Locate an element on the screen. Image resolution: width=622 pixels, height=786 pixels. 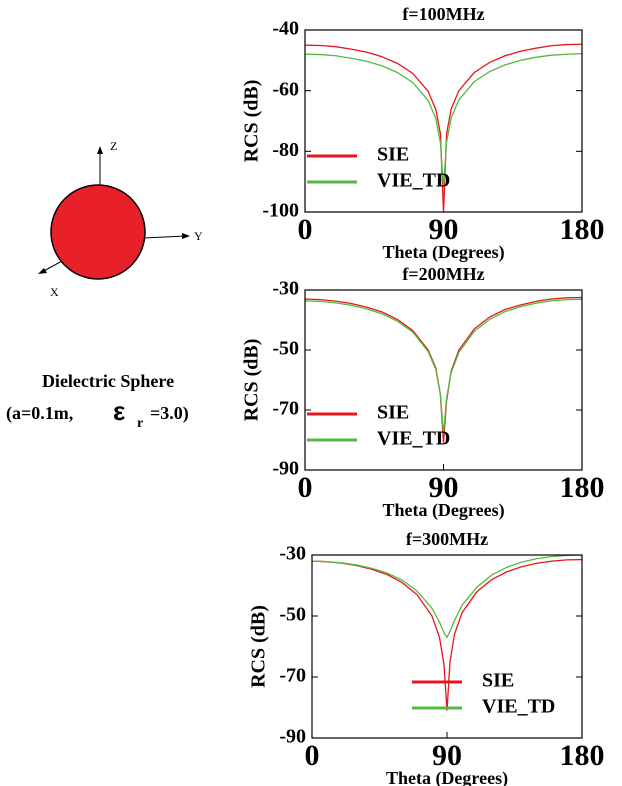
y-tick-label: -80 is located at coordinates (285, 150).